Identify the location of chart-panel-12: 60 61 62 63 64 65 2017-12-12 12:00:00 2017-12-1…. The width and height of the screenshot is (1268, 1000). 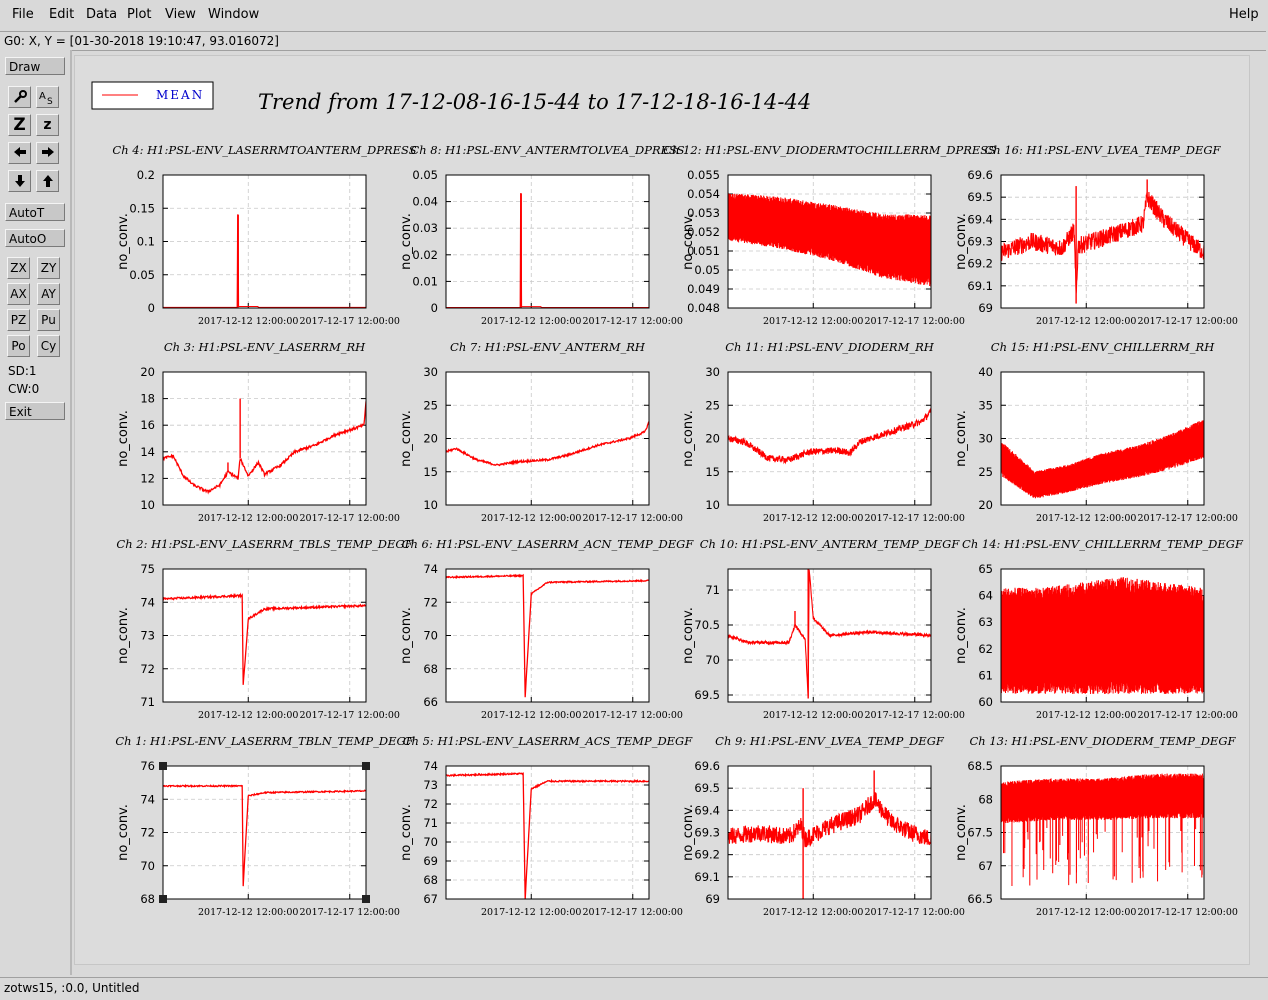
(1099, 629).